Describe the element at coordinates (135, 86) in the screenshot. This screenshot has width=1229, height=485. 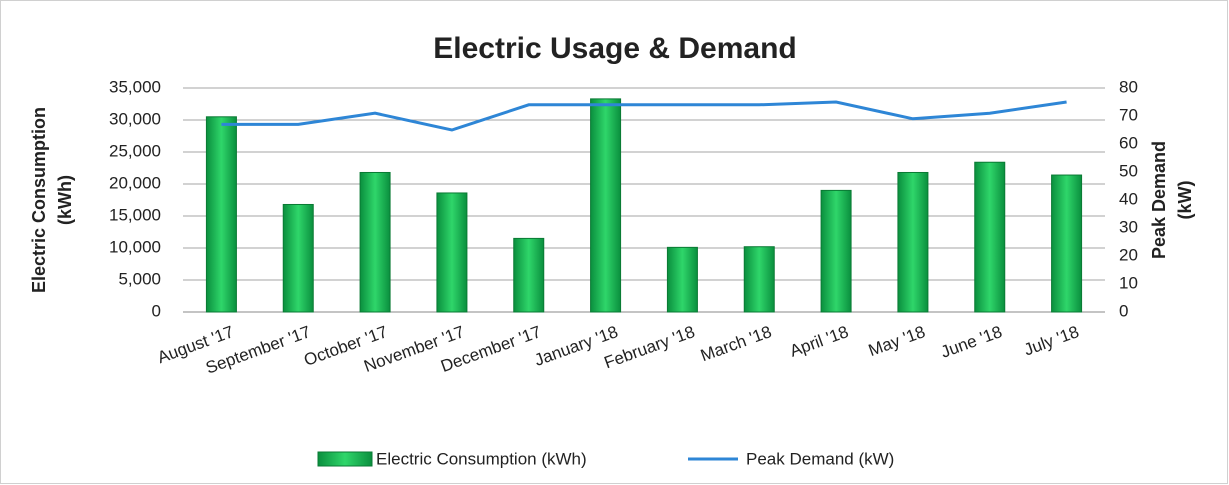
I see `y-tick-label: 35,000` at that location.